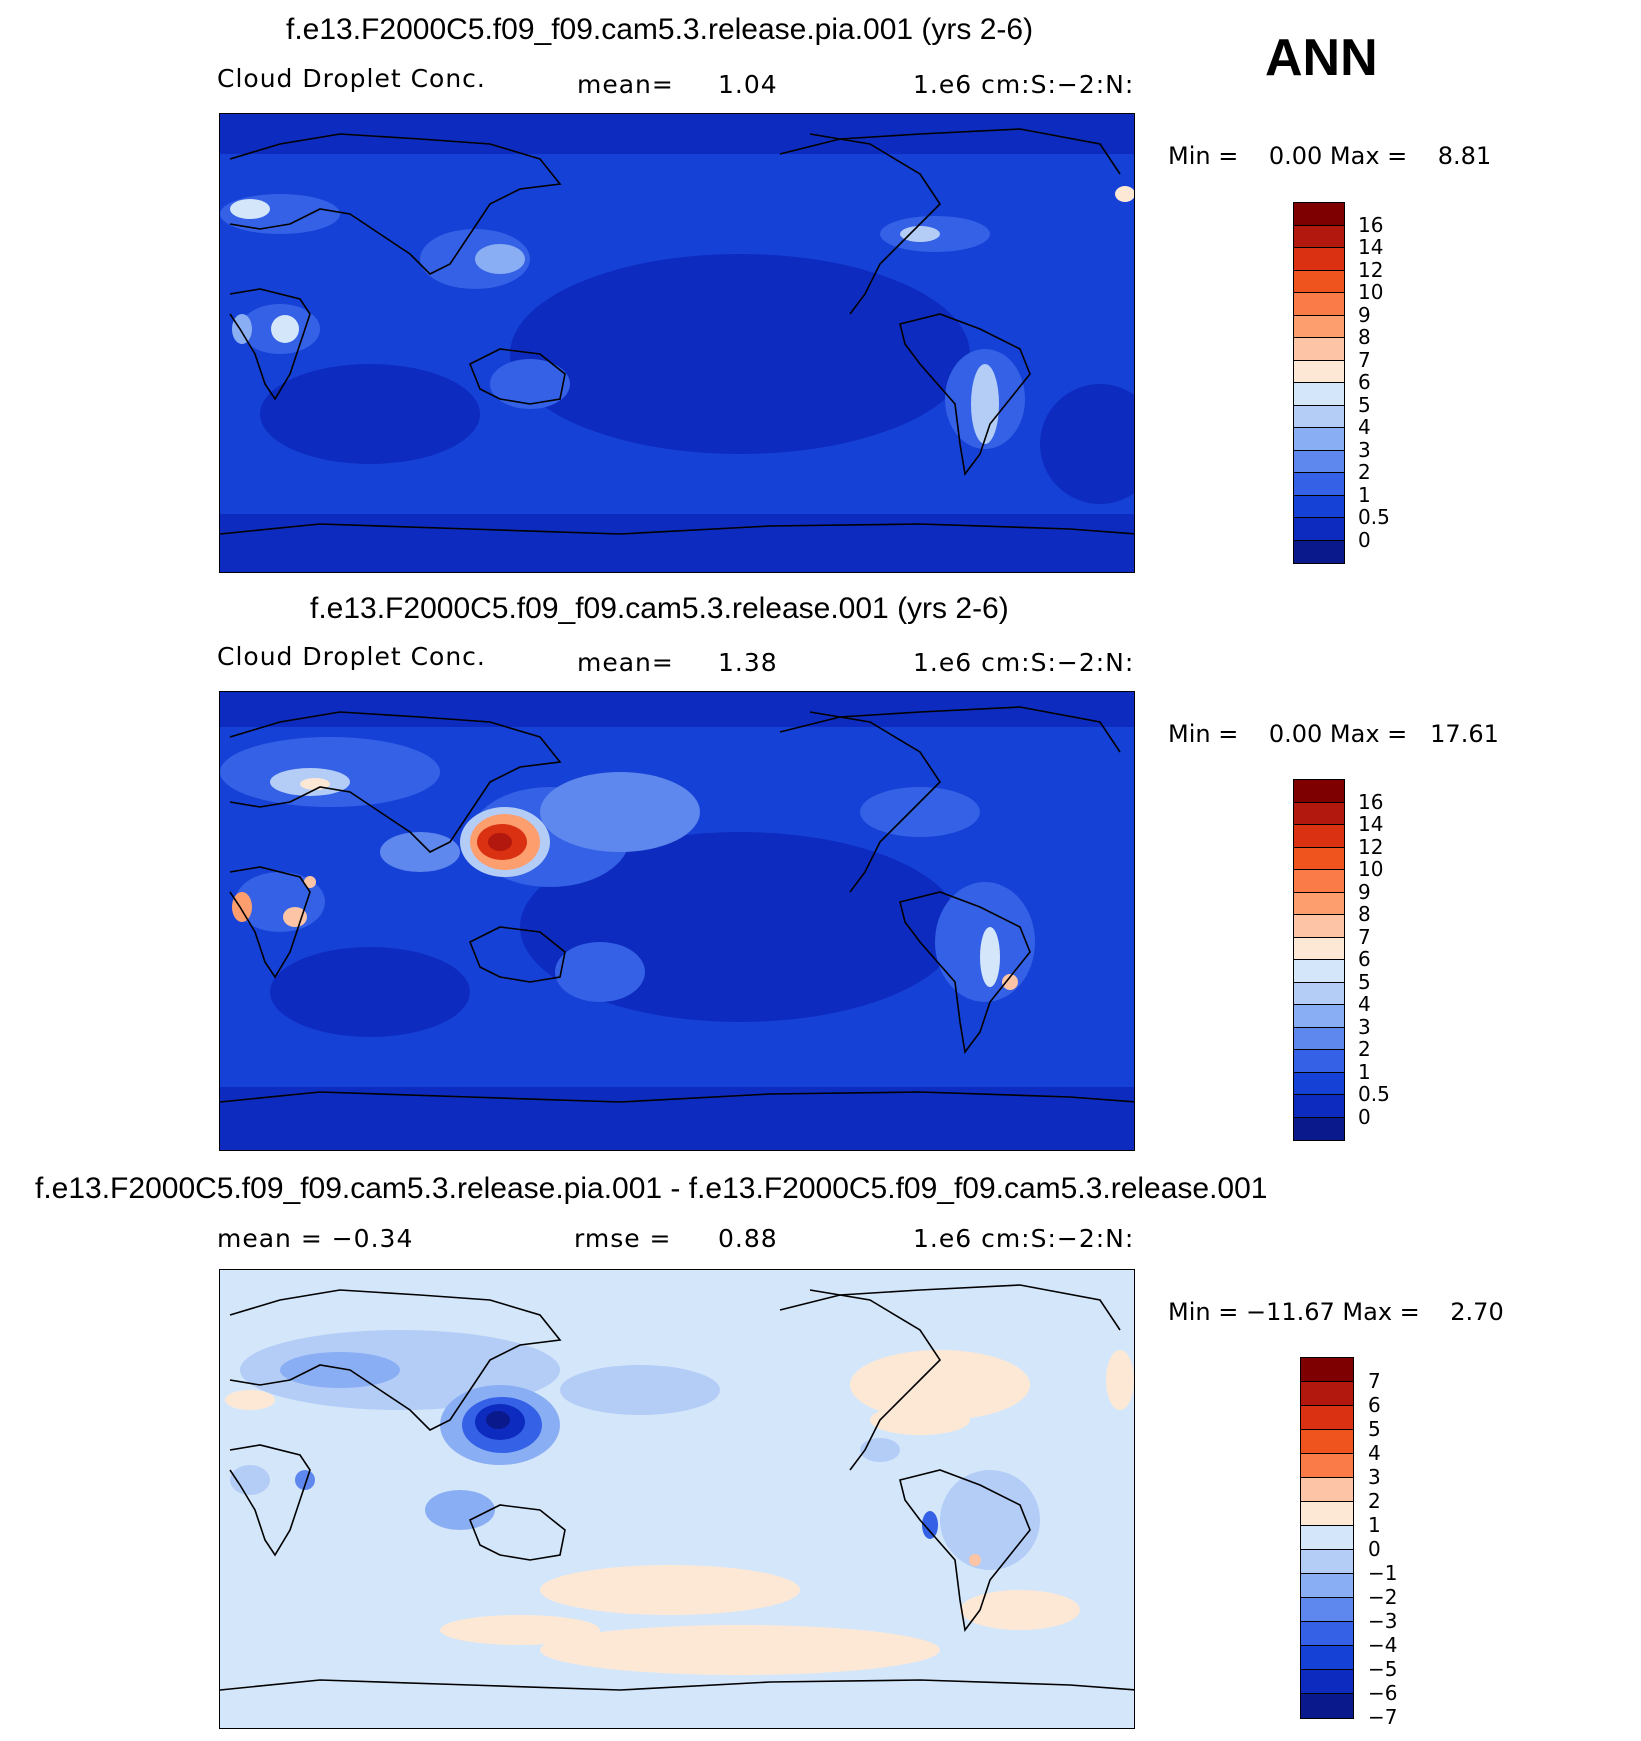  I want to click on panel-3-mean-label: mean = −0.34, so click(315, 1238).